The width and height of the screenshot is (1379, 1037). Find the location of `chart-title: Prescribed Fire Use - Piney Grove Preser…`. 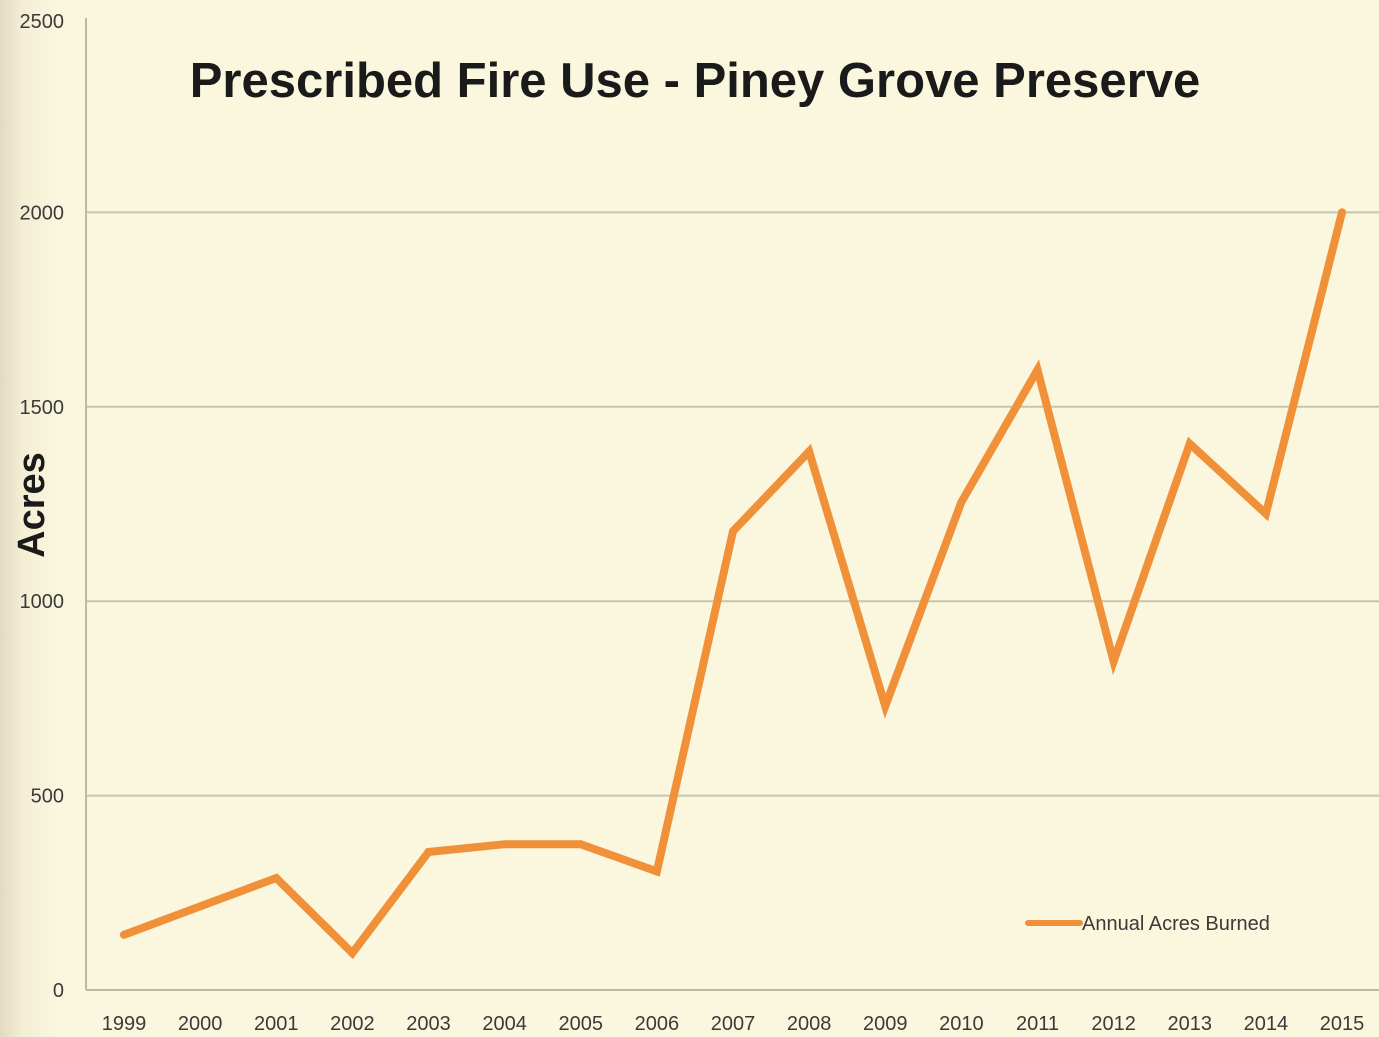

chart-title: Prescribed Fire Use - Piney Grove Preser… is located at coordinates (695, 81).